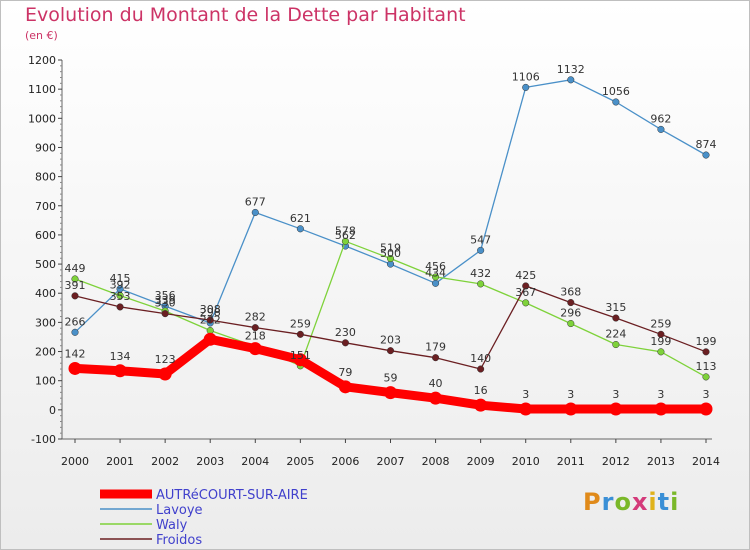  I want to click on data-label: 432, so click(480, 273).